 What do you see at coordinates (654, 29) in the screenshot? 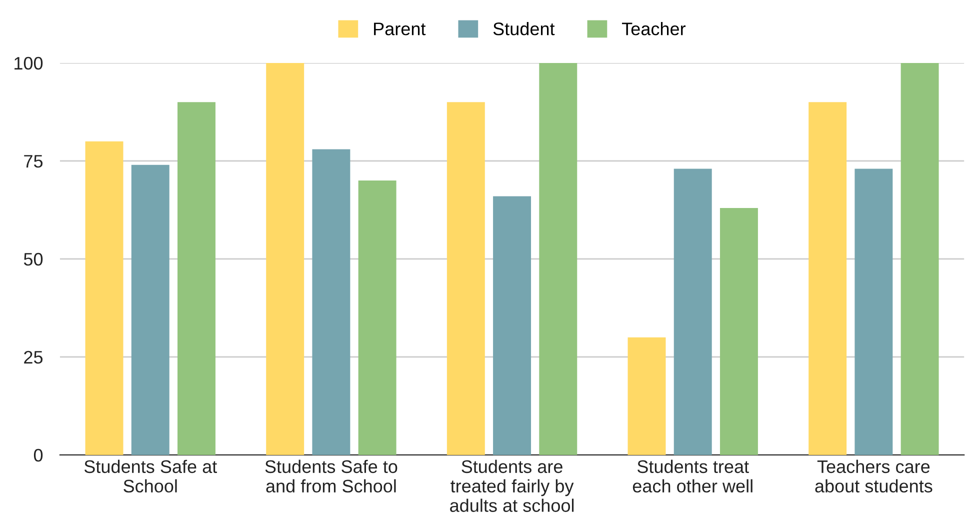
I see `legend-label: Teacher` at bounding box center [654, 29].